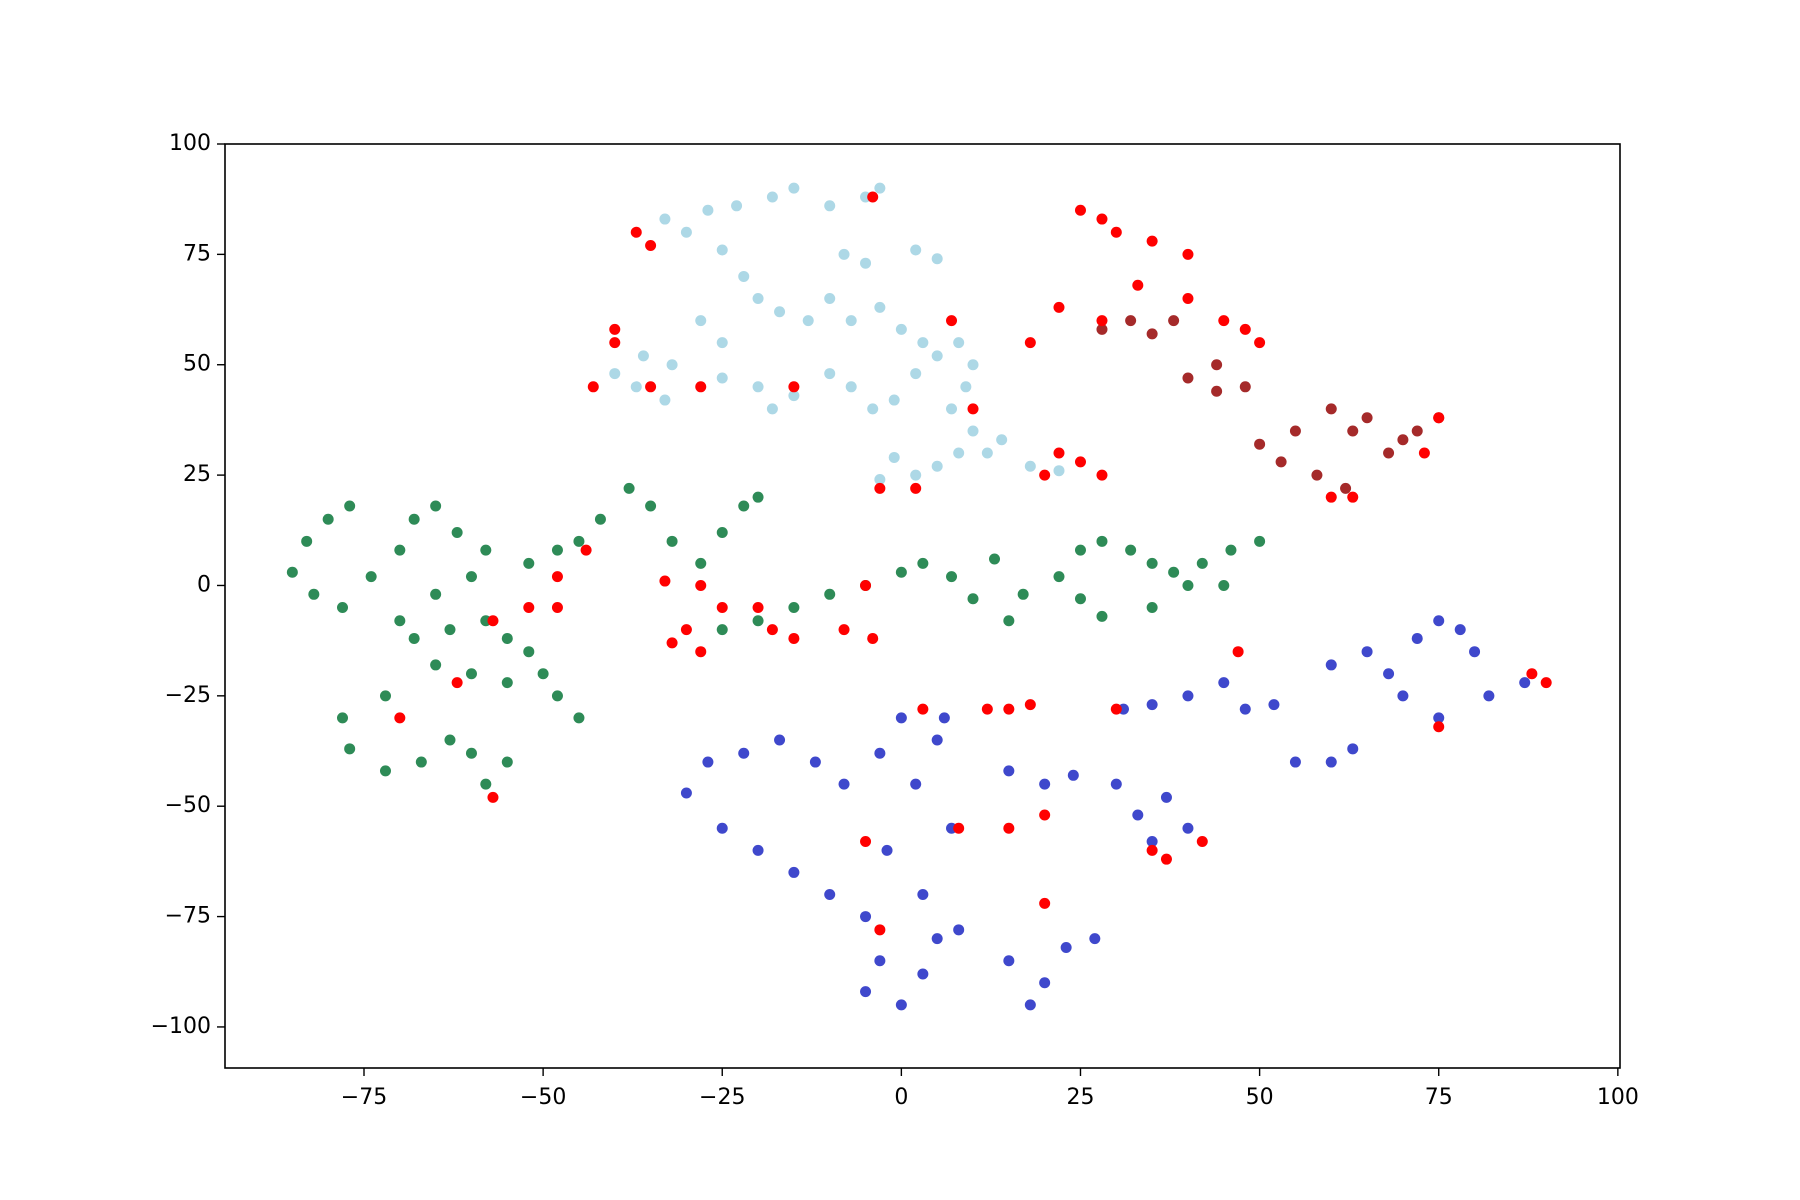 The height and width of the screenshot is (1200, 1800). What do you see at coordinates (188, 695) in the screenshot?
I see `y-tick-label: −25` at bounding box center [188, 695].